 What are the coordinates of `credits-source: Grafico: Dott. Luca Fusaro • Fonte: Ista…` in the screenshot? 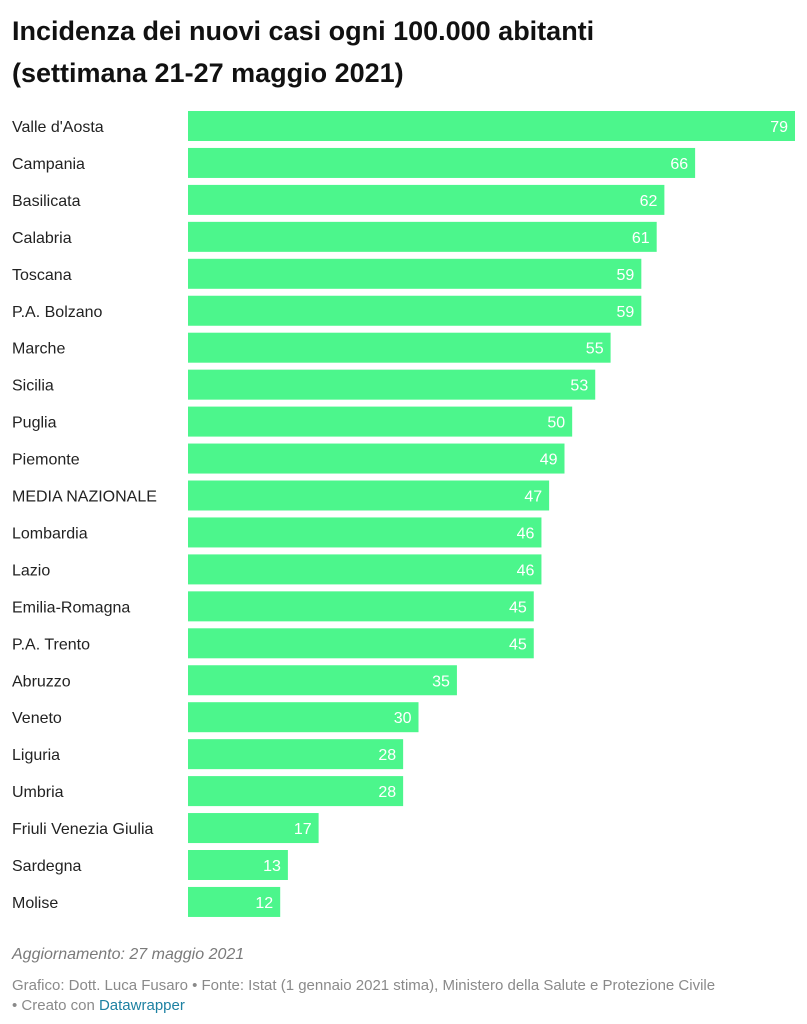 It's located at (364, 985).